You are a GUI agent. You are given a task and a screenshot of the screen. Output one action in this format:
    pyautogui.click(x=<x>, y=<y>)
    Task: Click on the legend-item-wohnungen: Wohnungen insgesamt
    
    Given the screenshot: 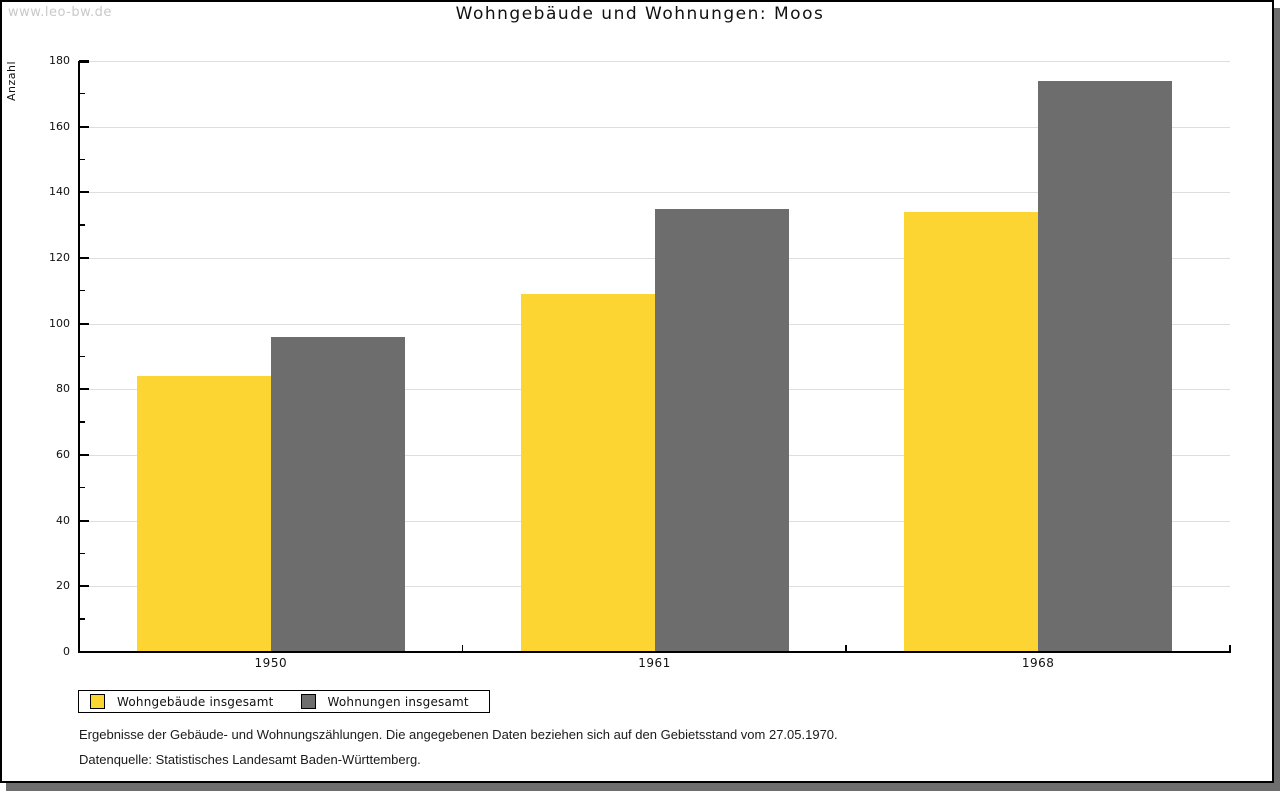 What is the action you would take?
    pyautogui.click(x=384, y=701)
    